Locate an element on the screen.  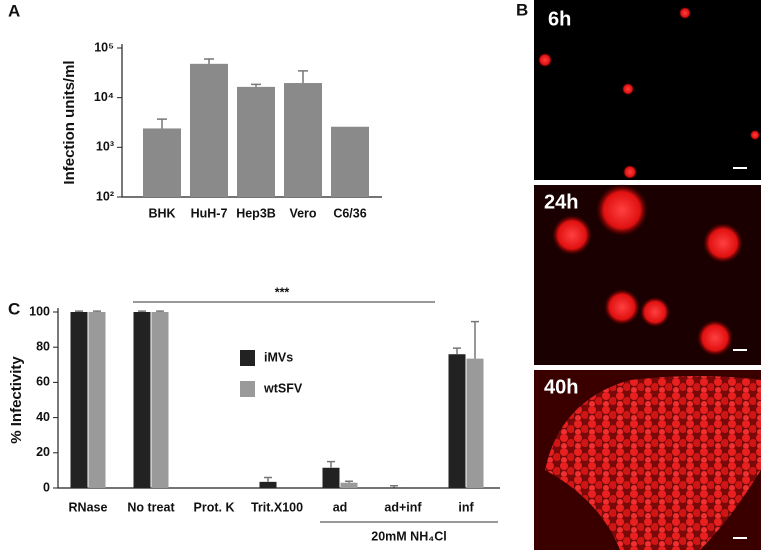
legend-label: iMVs is located at coordinates (278, 357).